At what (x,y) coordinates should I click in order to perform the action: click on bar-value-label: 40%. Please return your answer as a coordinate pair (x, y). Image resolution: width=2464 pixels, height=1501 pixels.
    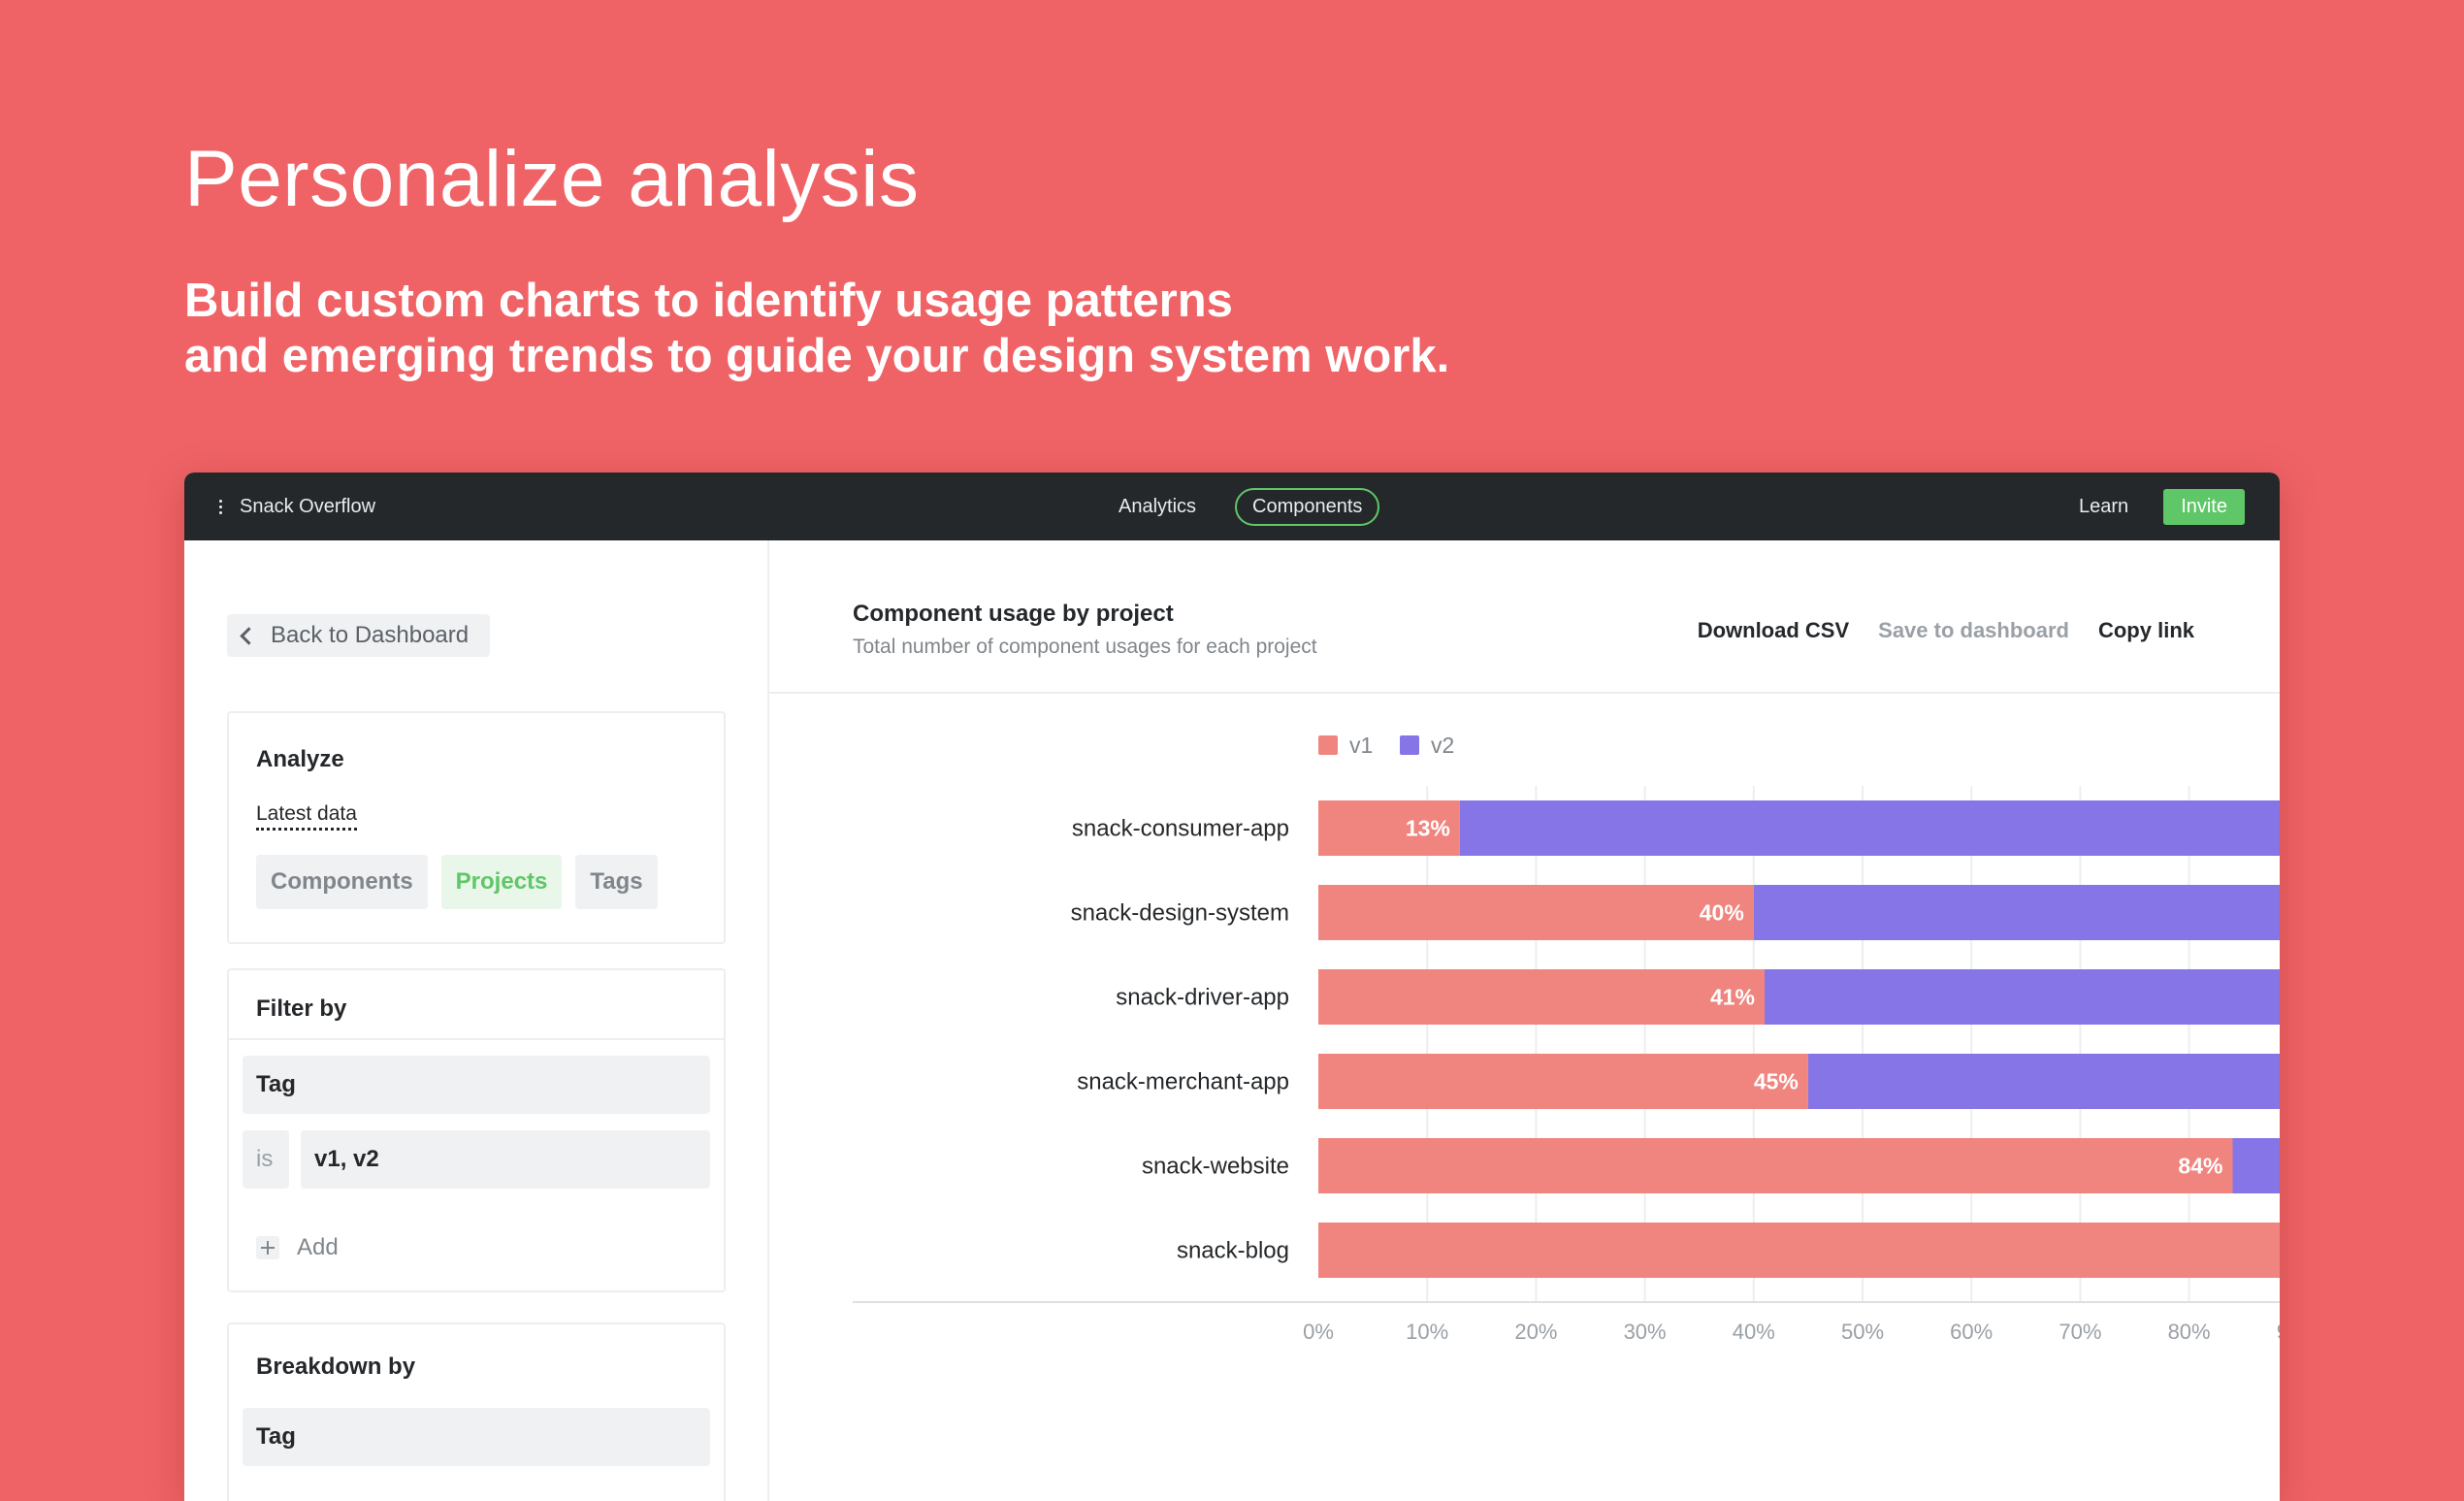
    Looking at the image, I should click on (1722, 913).